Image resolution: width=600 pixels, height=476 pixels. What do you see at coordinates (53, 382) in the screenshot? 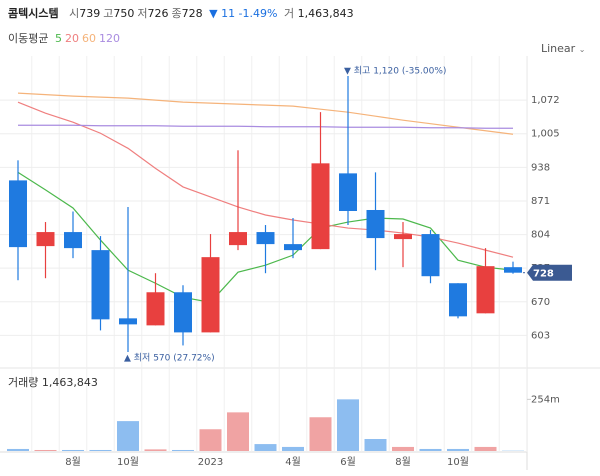
I see `volume-title: 거래량 1,463,843` at bounding box center [53, 382].